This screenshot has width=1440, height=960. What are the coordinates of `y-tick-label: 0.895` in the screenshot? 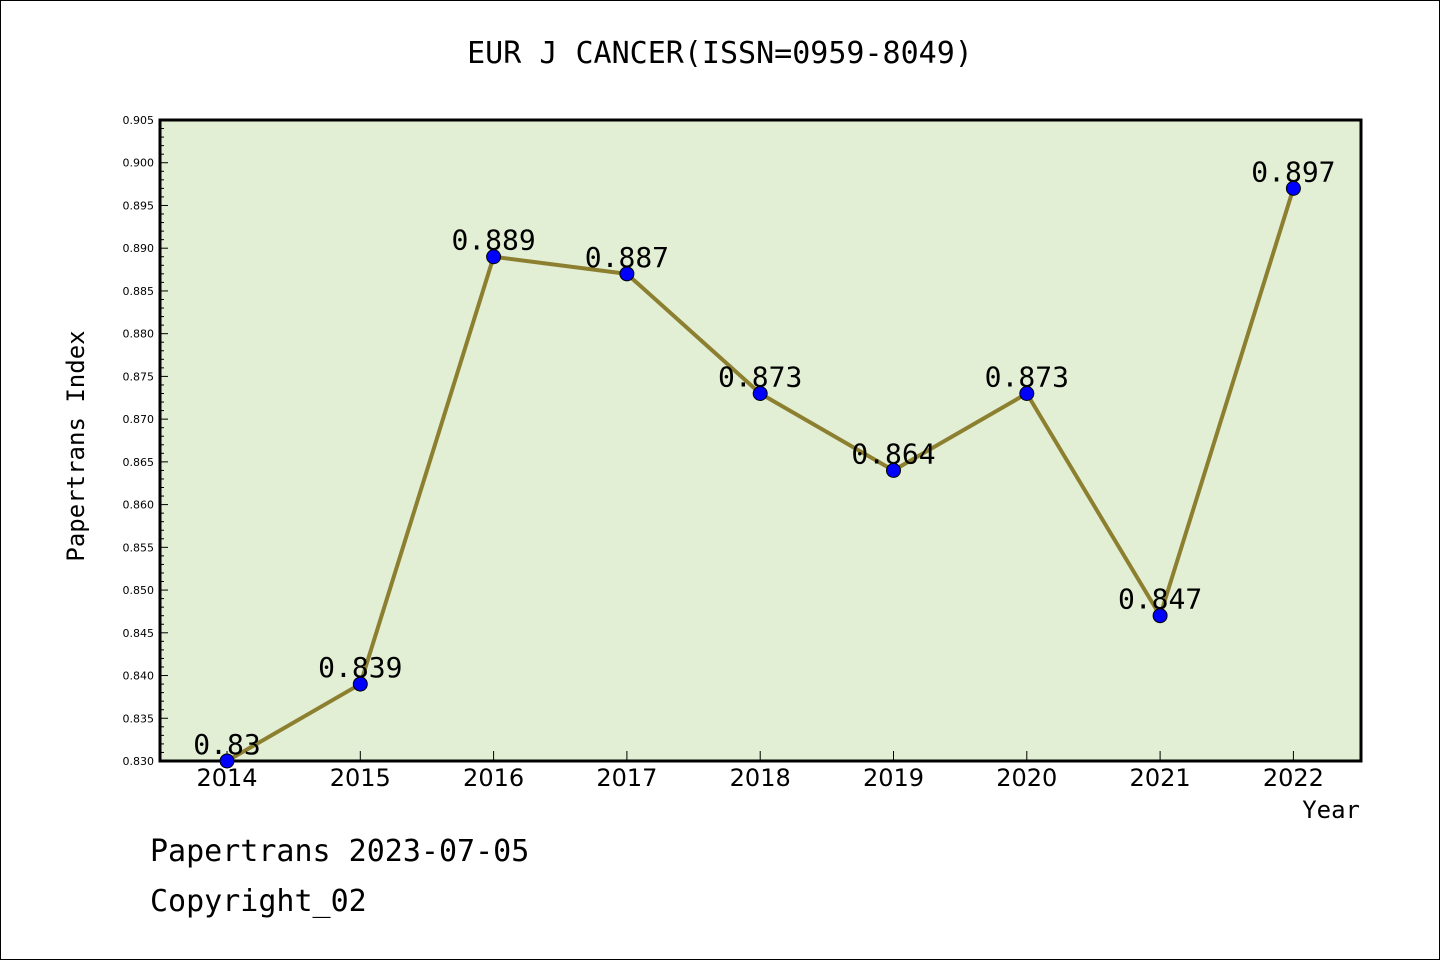 It's located at (139, 205).